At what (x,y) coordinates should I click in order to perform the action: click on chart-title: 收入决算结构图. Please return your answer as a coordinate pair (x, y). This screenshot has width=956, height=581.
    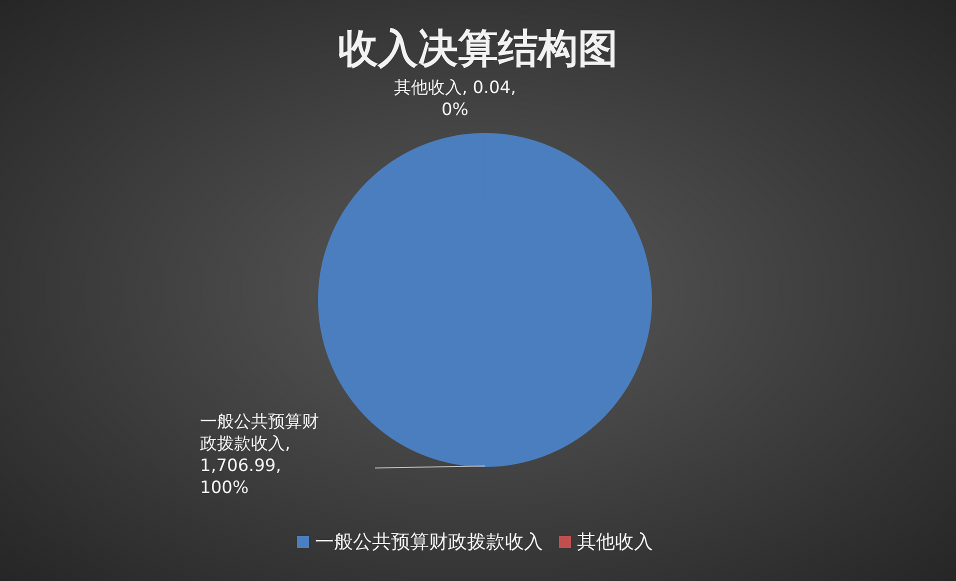
    Looking at the image, I should click on (478, 49).